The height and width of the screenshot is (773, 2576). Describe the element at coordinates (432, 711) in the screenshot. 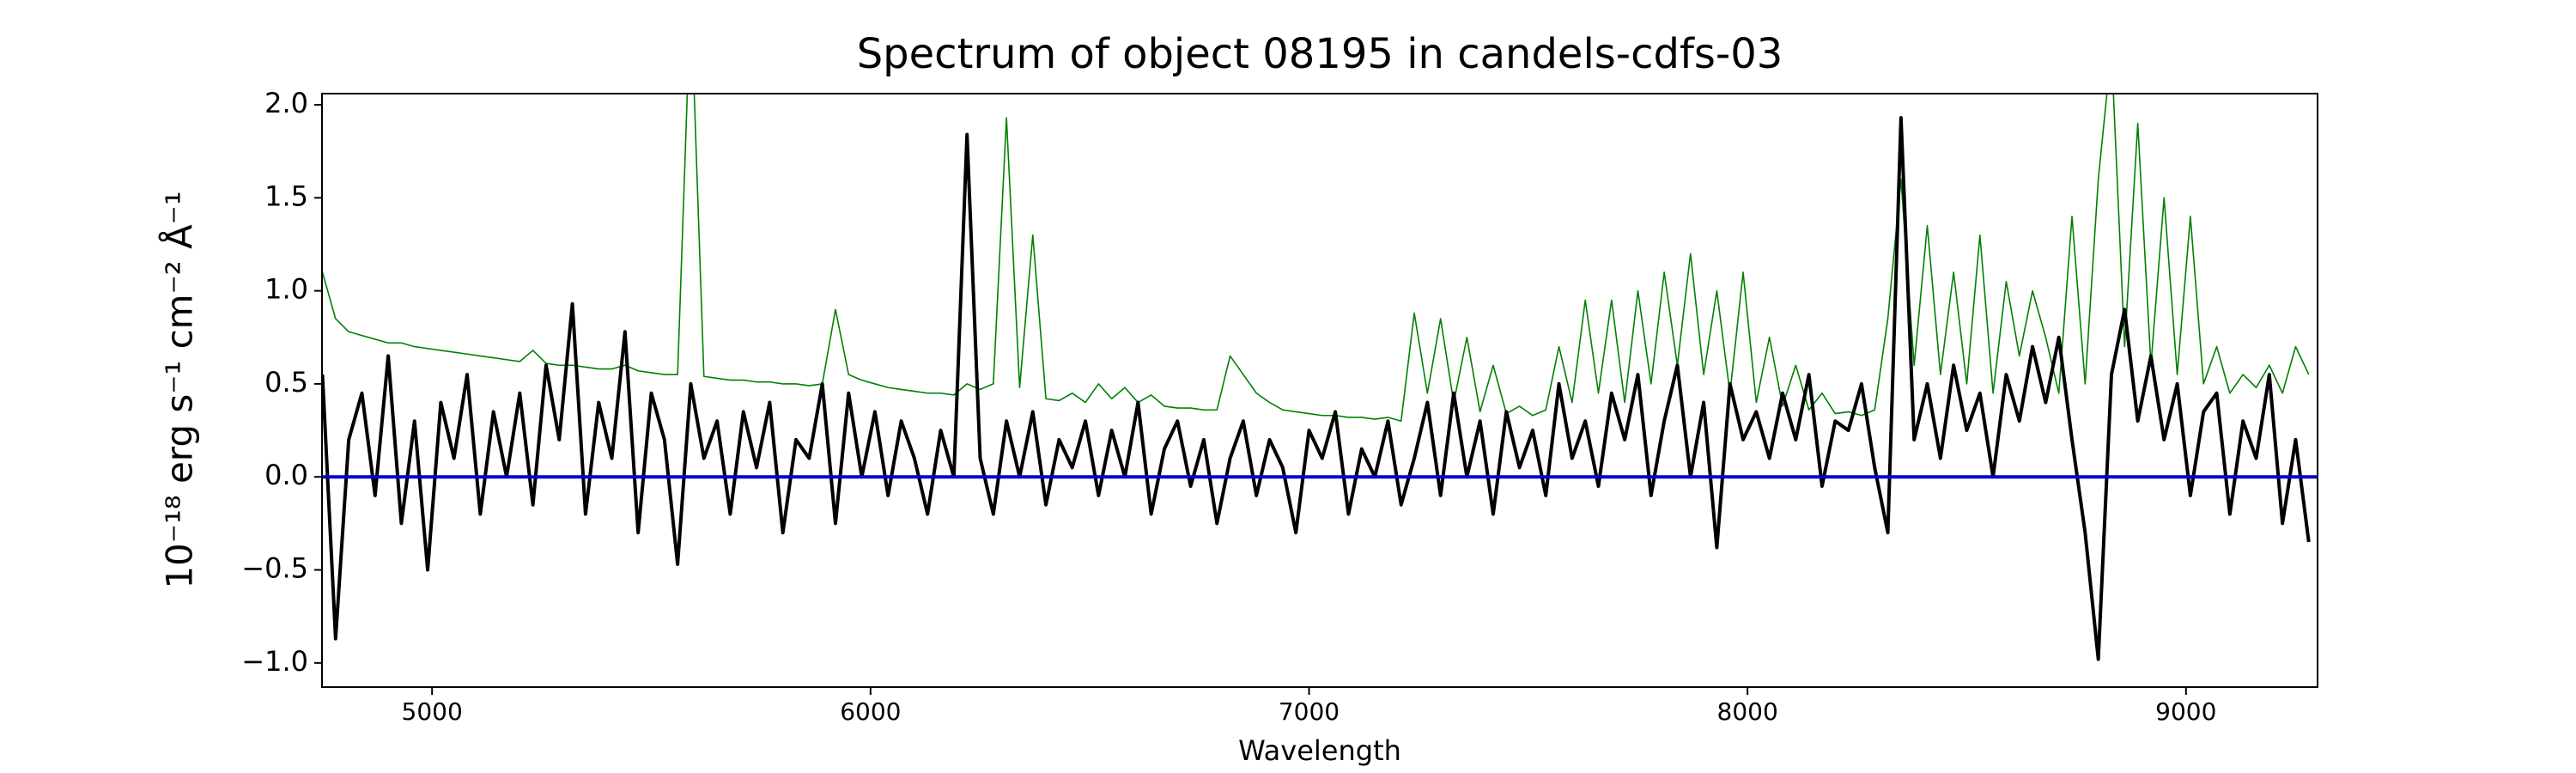

I see `x-tick-label: 5000` at that location.